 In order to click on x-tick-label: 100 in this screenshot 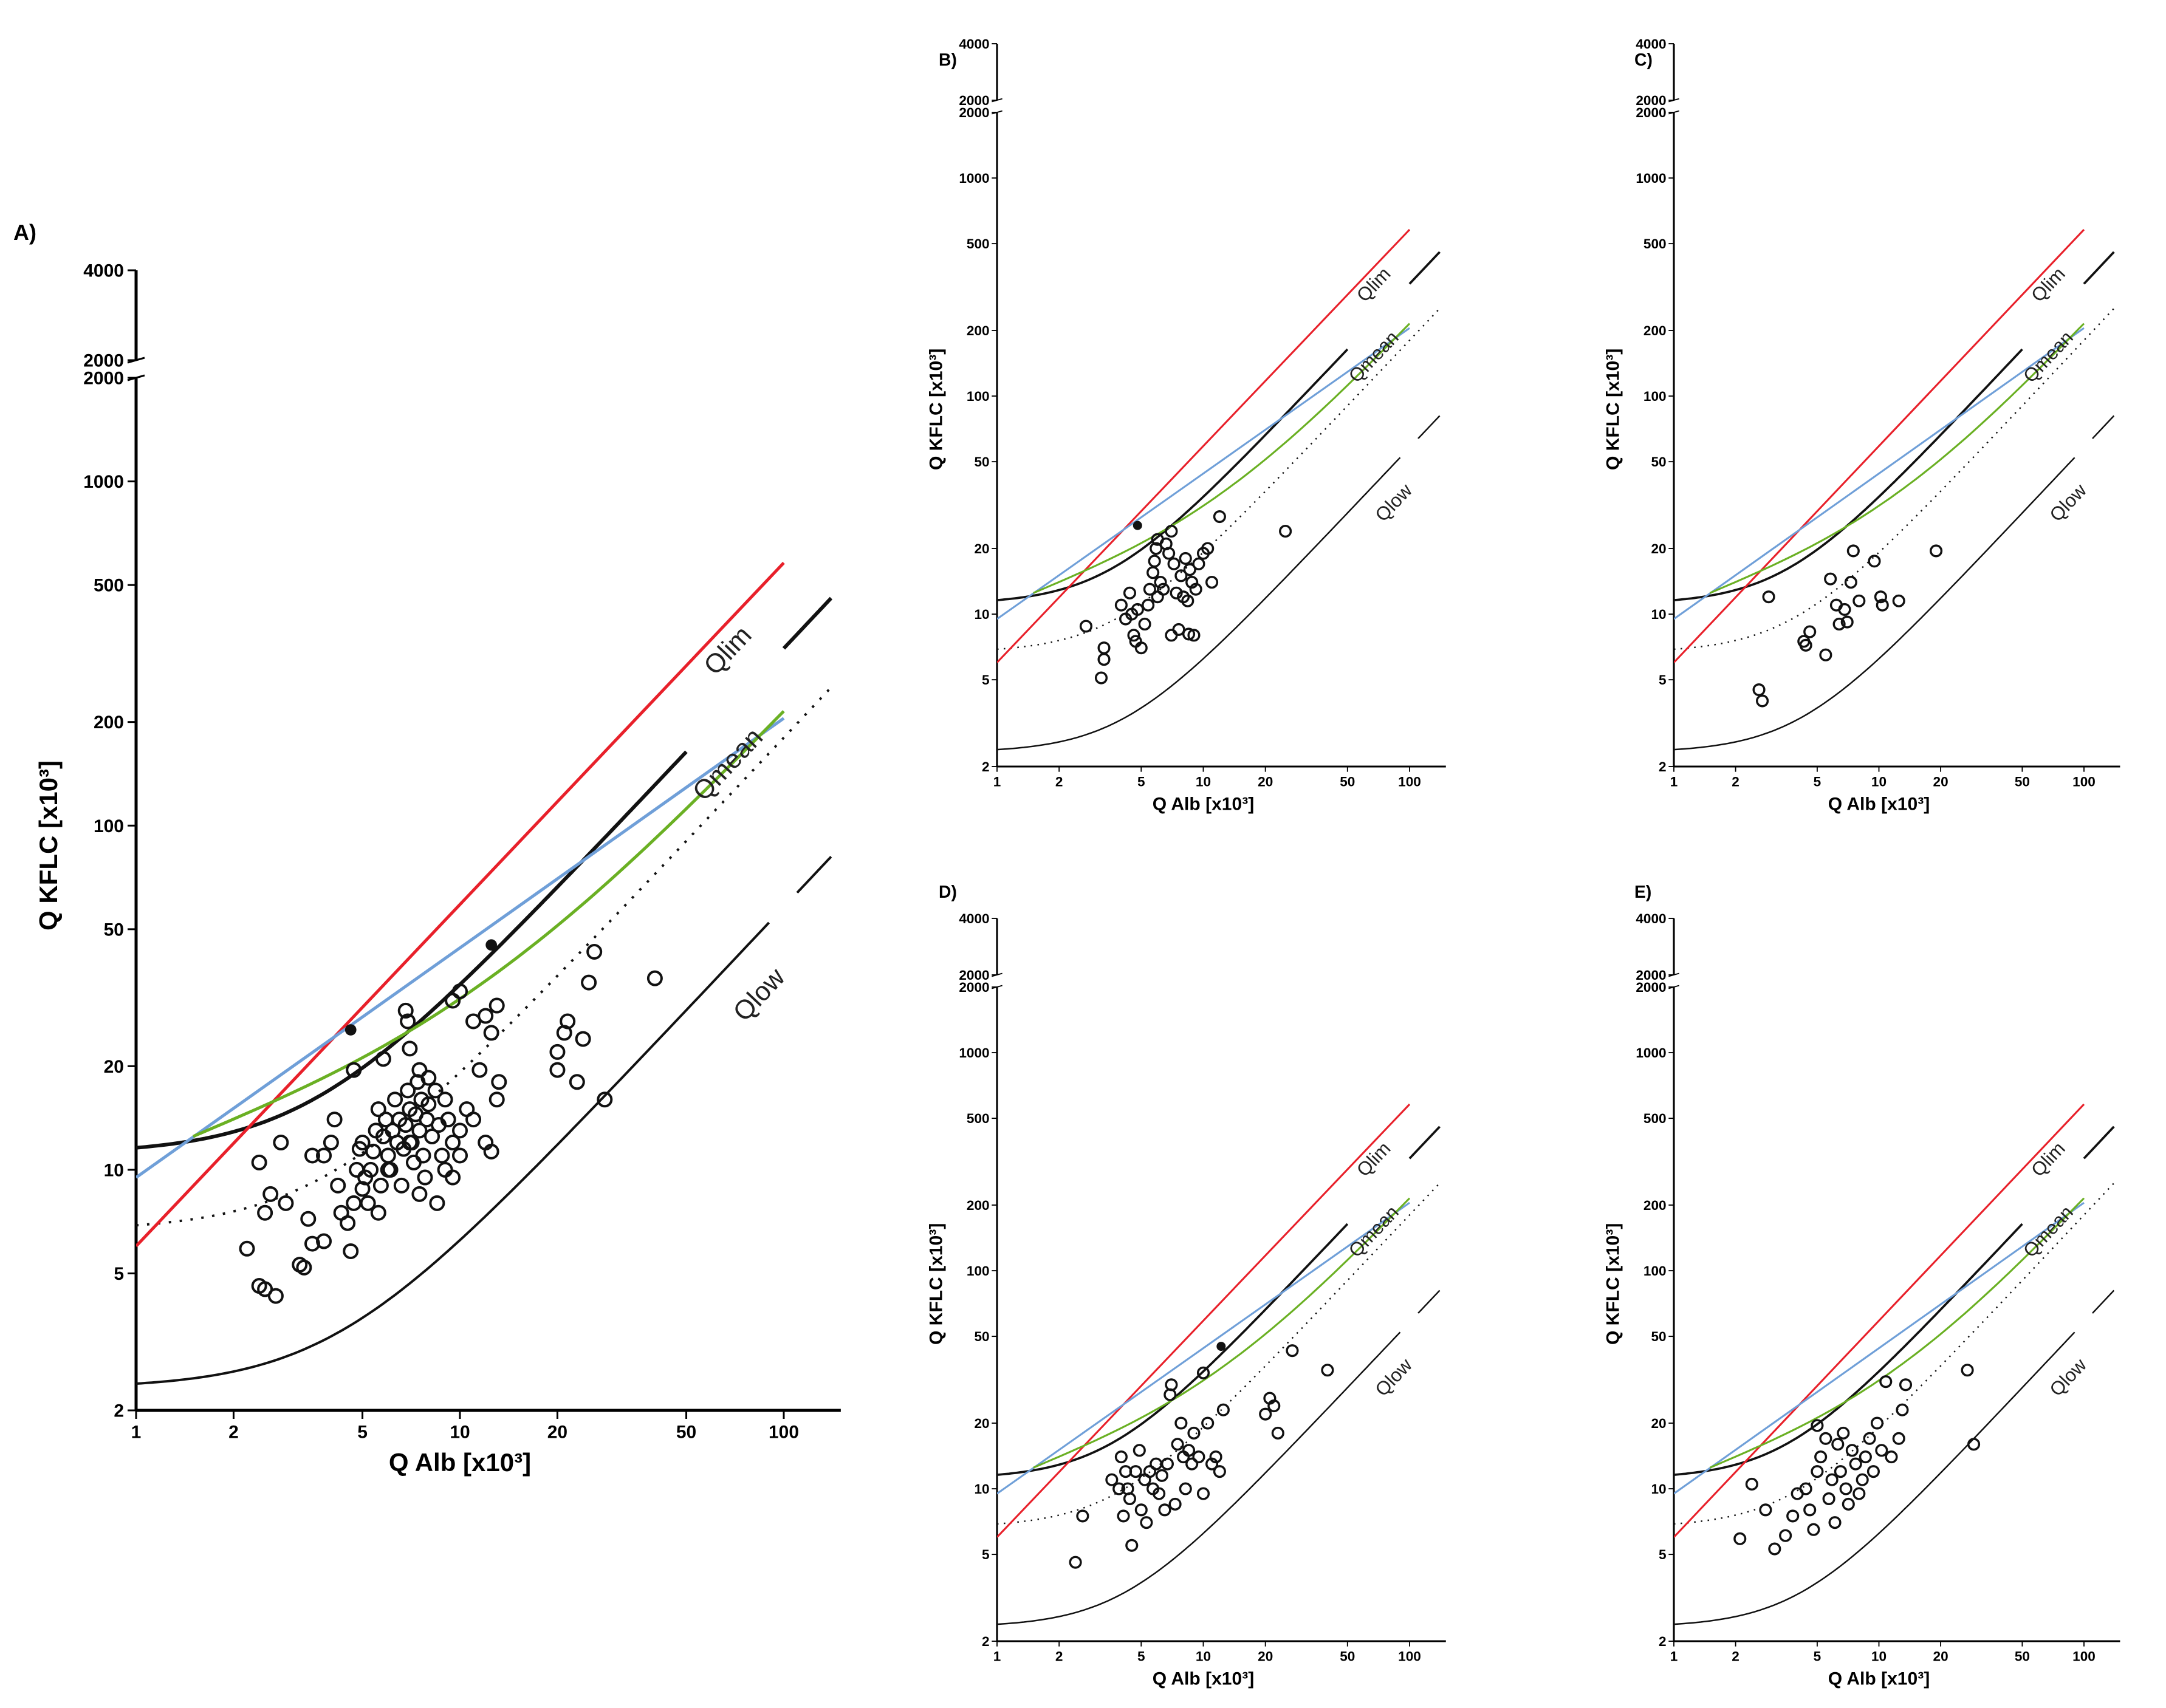, I will do `click(784, 1433)`.